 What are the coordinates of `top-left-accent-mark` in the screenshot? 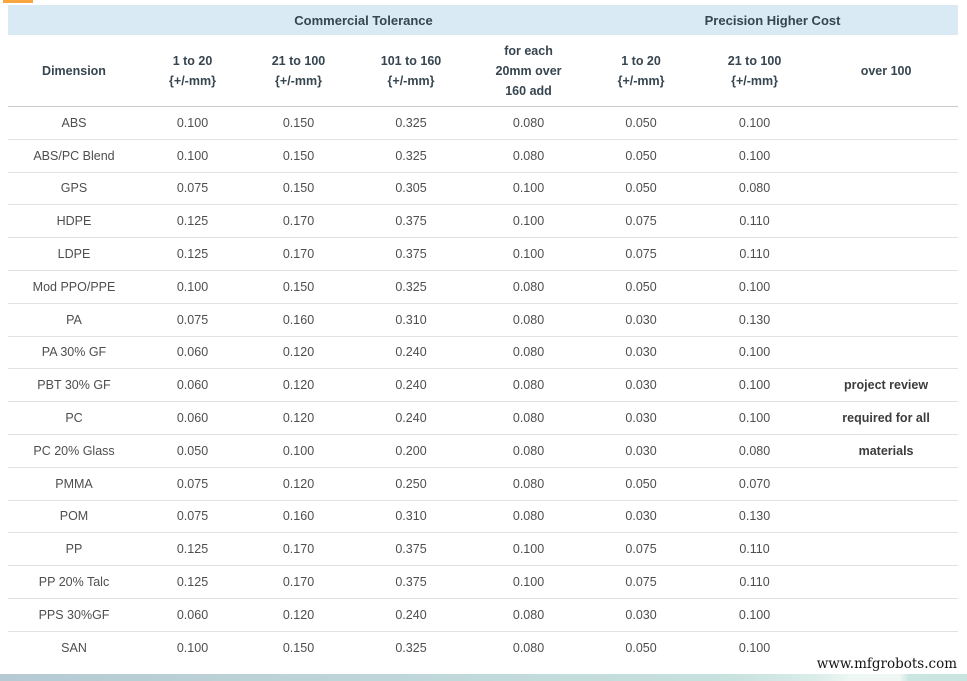 It's located at (18, 1).